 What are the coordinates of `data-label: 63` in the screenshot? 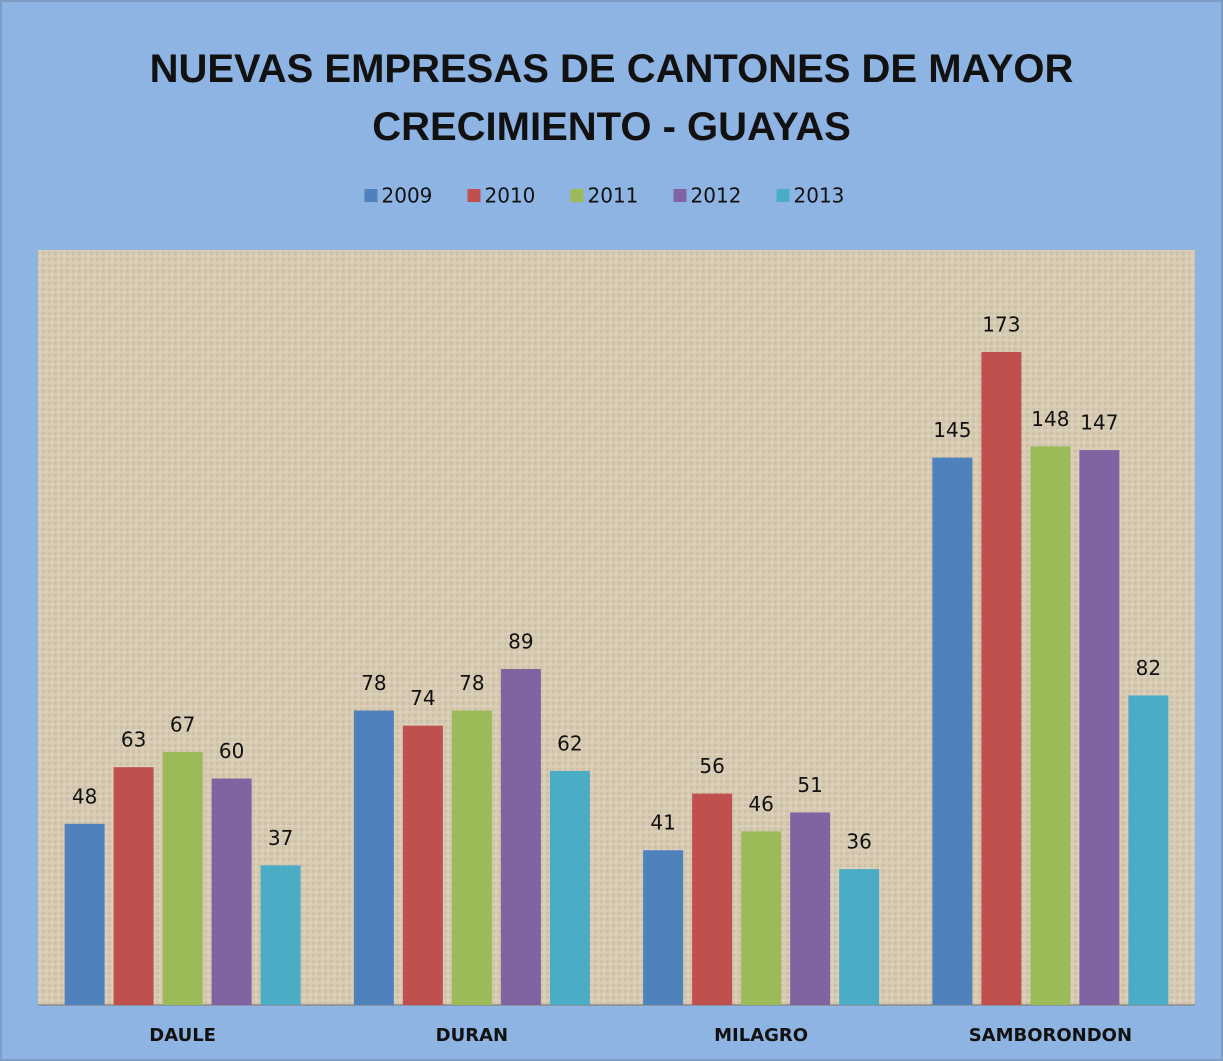 It's located at (133, 740).